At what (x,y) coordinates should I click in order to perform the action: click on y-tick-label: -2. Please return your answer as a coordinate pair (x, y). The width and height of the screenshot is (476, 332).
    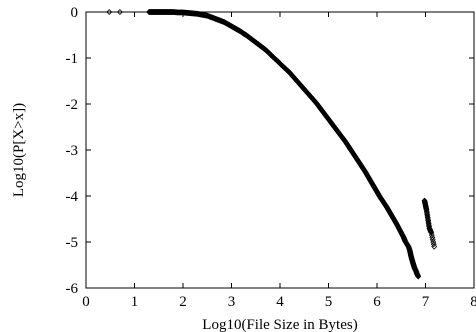
    Looking at the image, I should click on (72, 105).